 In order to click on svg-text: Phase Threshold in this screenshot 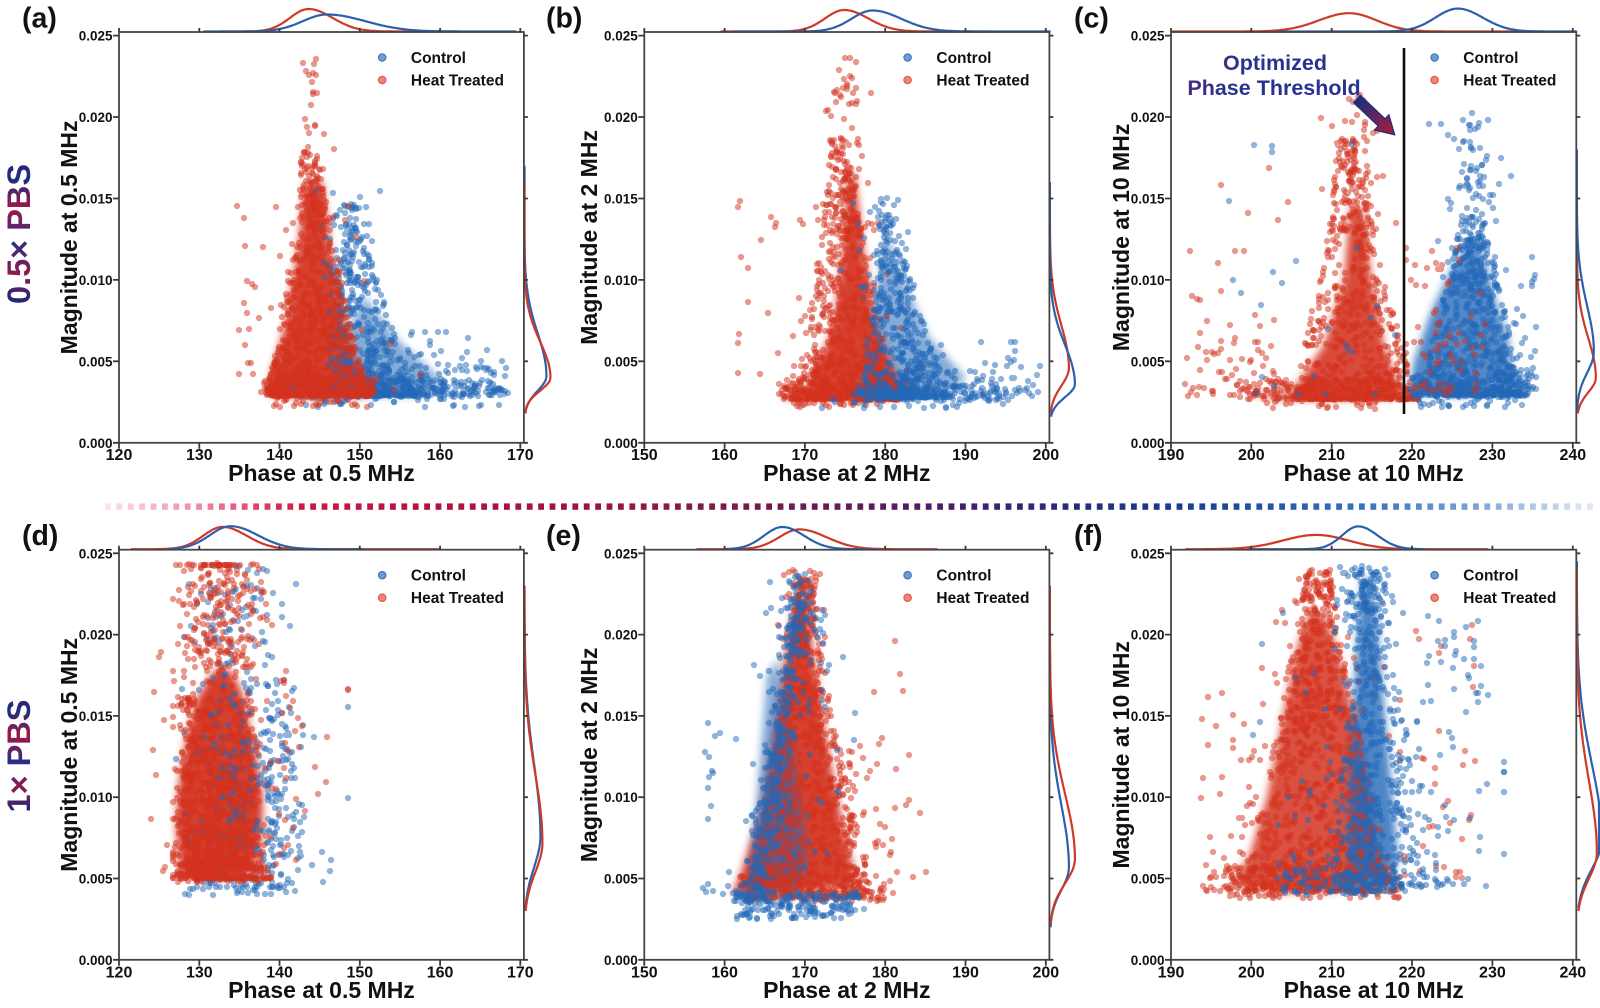, I will do `click(1273, 88)`.